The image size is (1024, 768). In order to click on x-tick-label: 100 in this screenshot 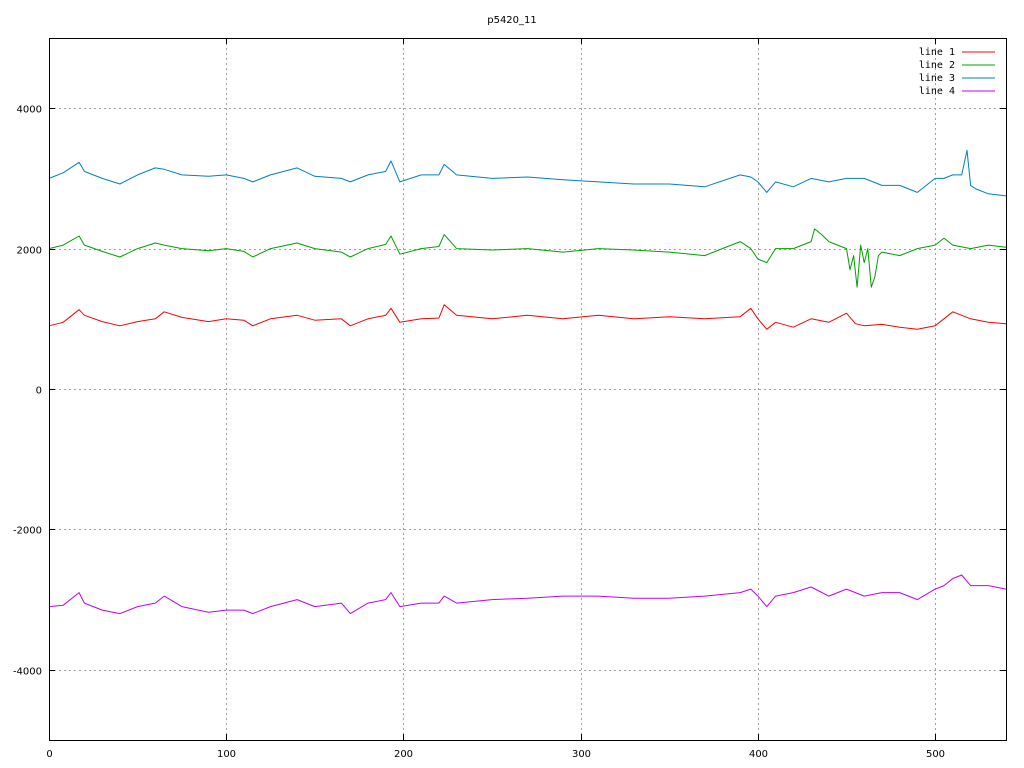, I will do `click(226, 754)`.